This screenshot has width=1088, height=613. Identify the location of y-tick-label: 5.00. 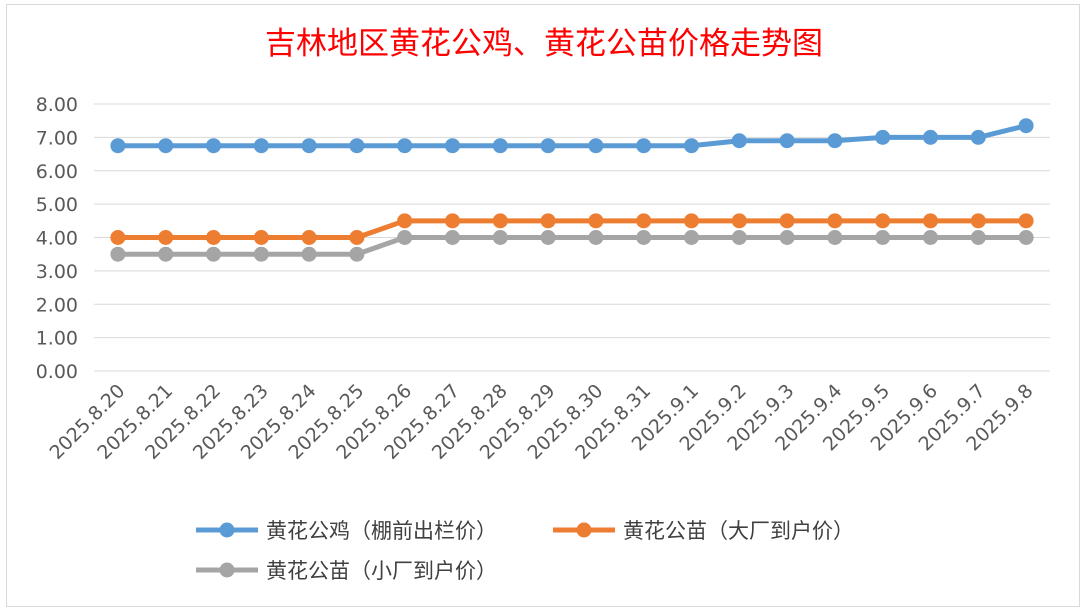
(57, 205).